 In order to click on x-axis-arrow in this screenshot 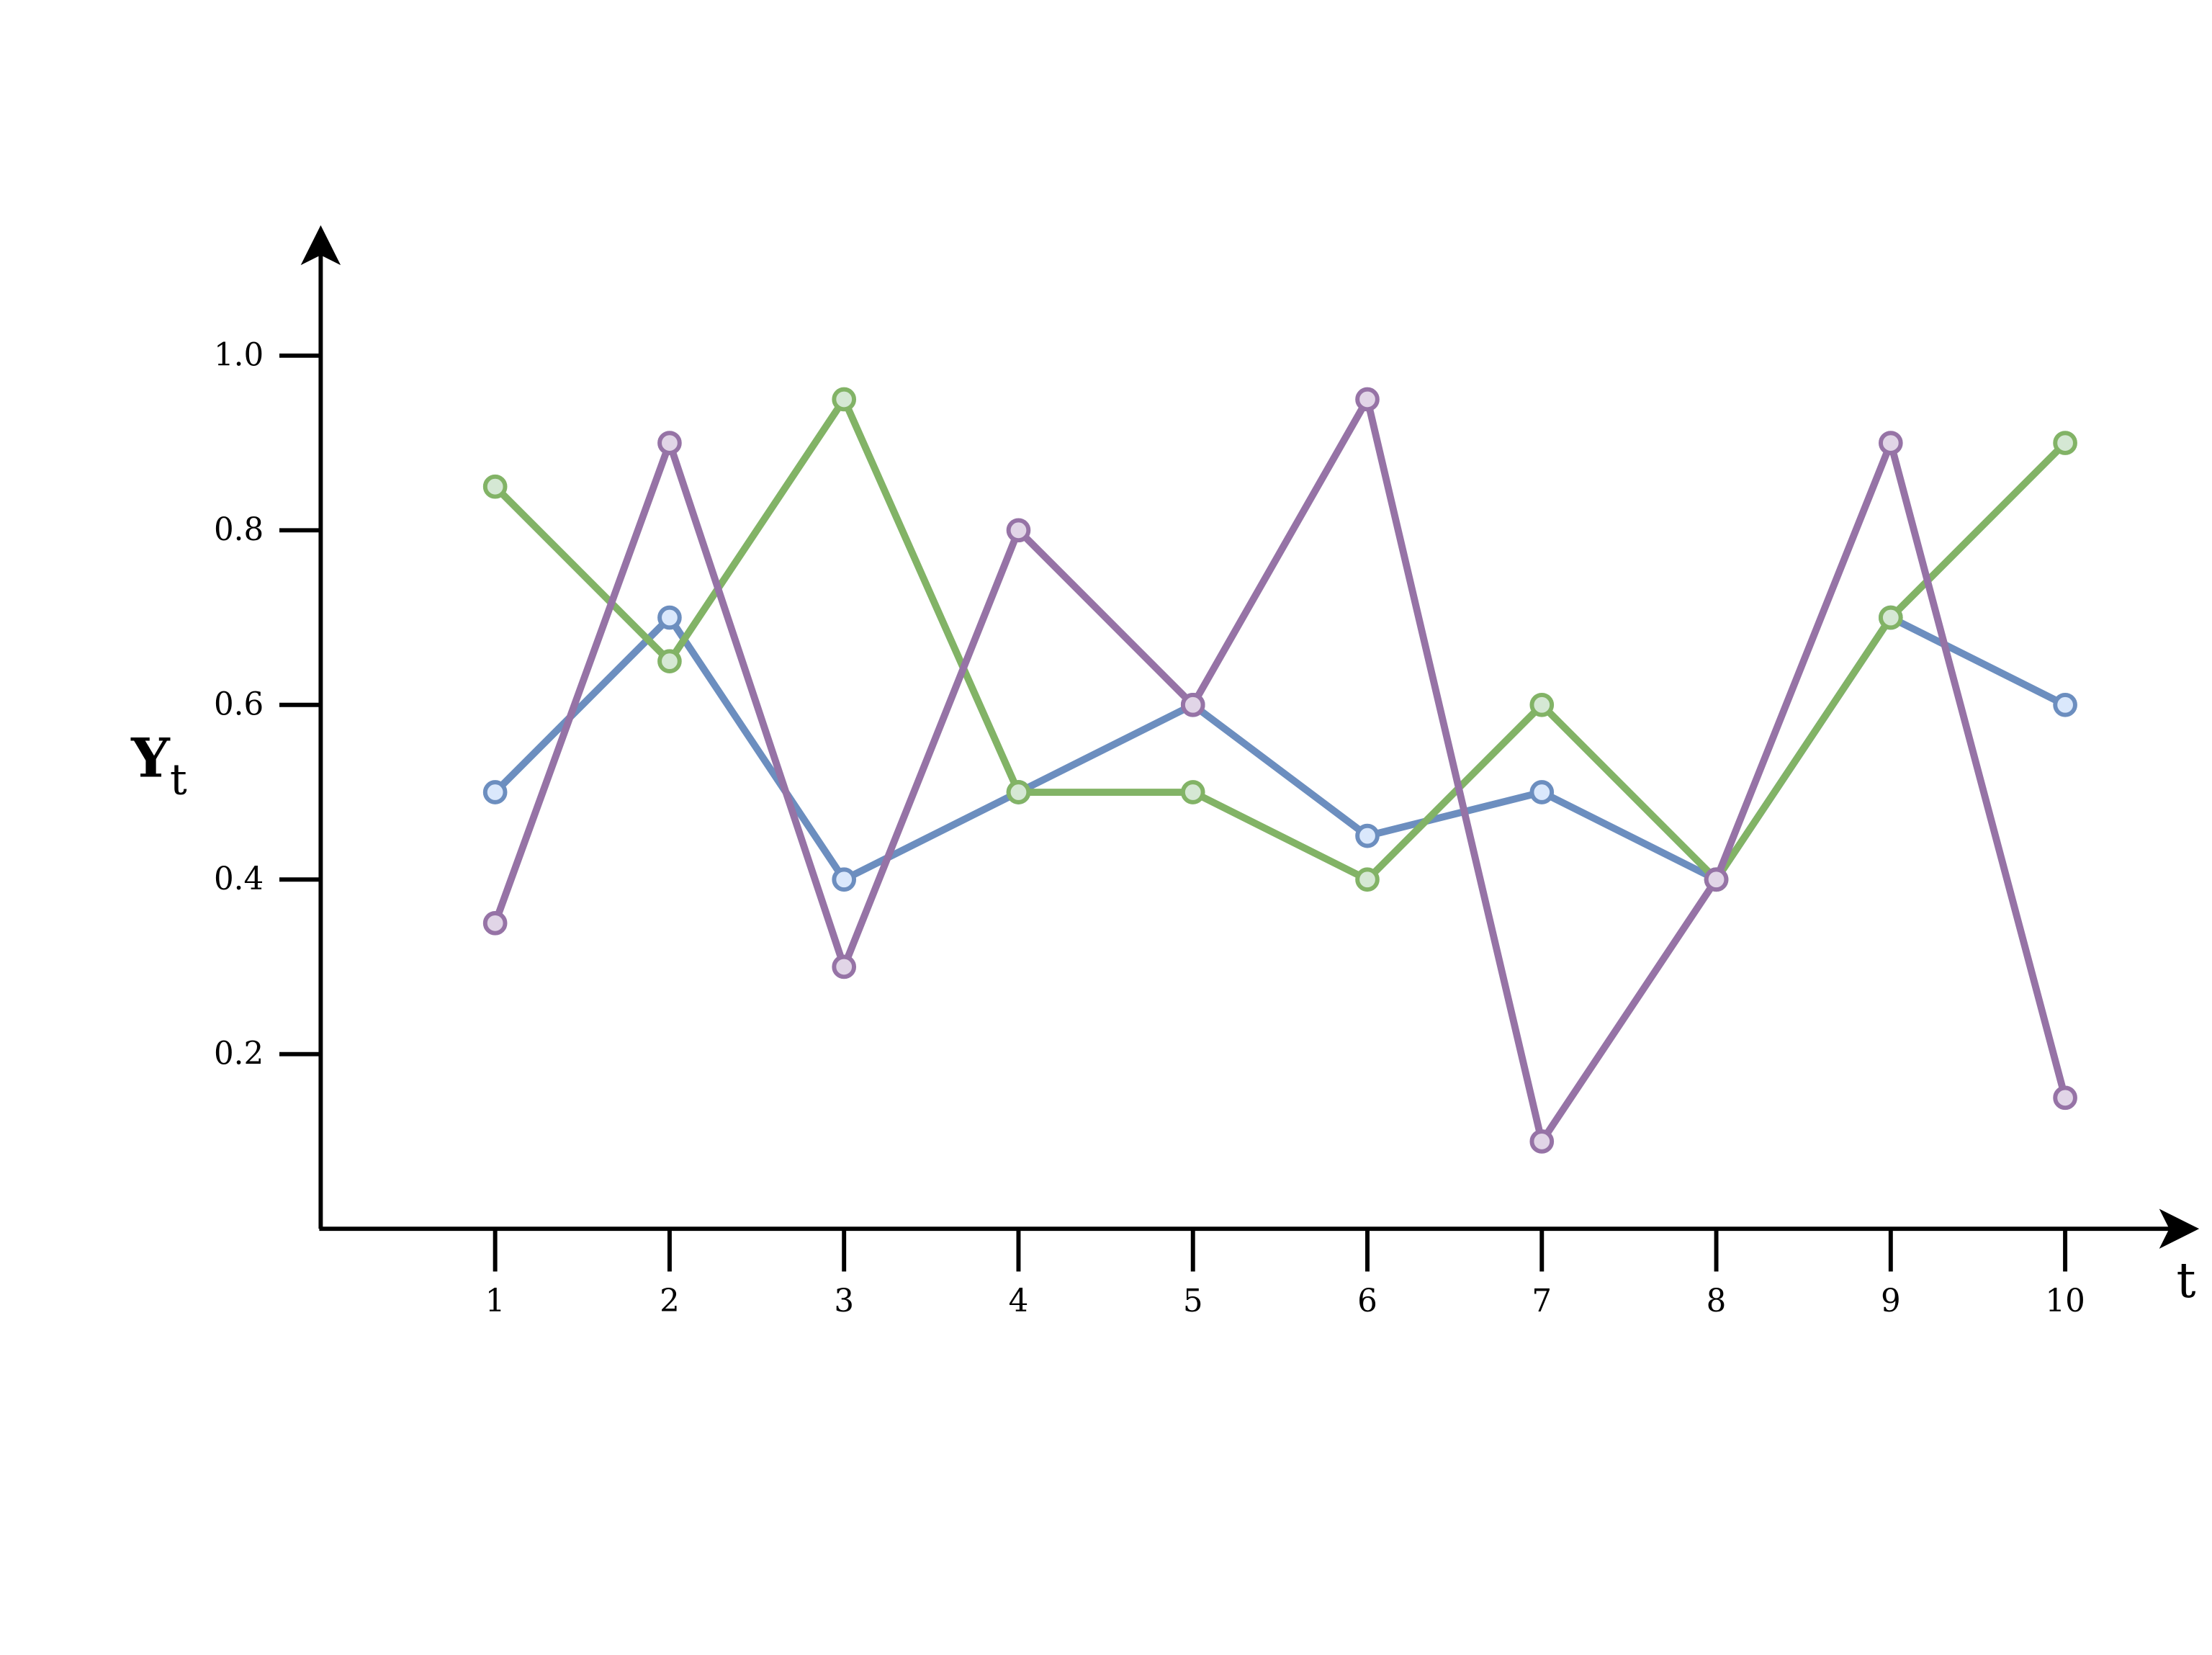, I will do `click(2180, 1228)`.